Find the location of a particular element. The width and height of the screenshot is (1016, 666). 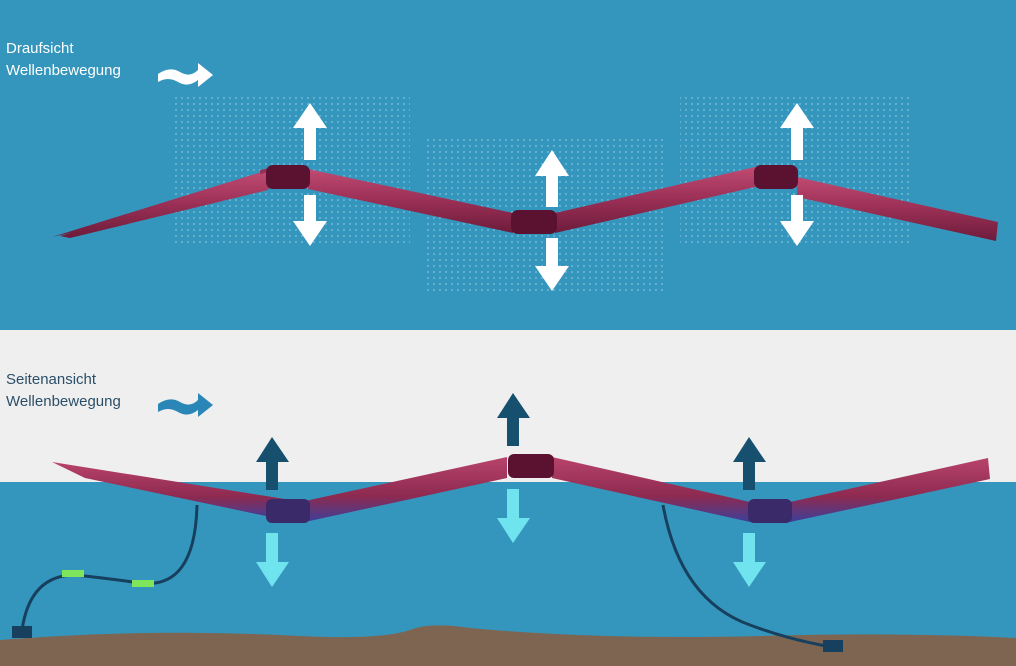

side-arrows is located at coordinates (511, 490).